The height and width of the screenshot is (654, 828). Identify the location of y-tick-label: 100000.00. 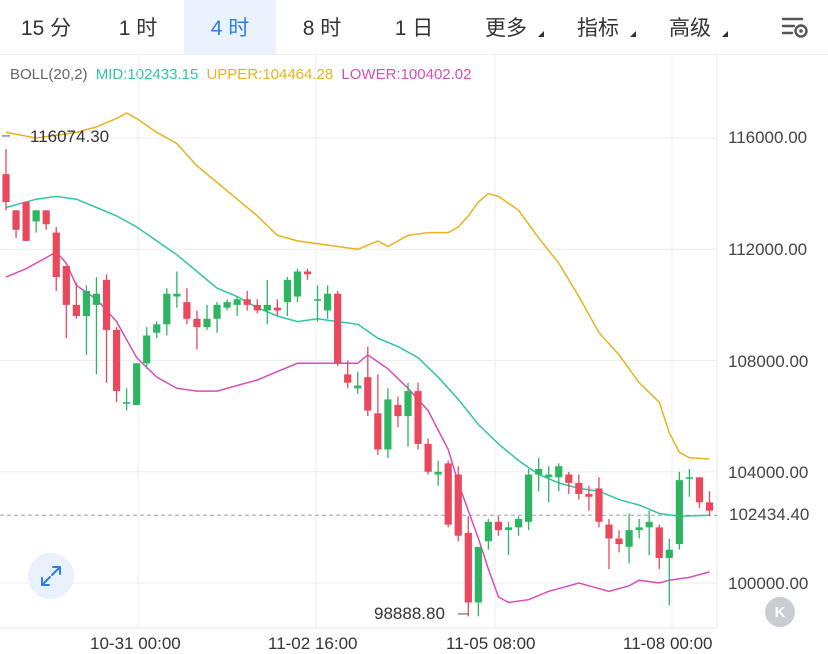
(768, 583).